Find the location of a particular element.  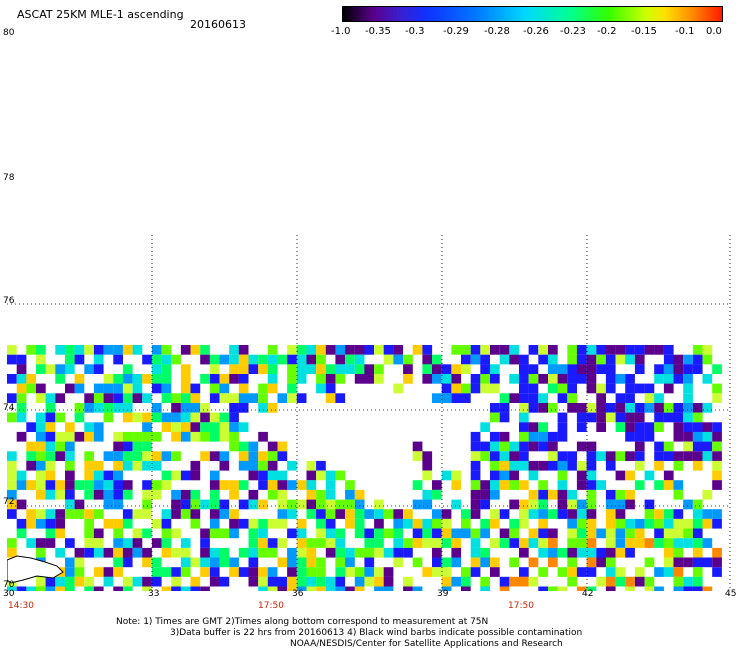

lon-label: 42 is located at coordinates (588, 594).